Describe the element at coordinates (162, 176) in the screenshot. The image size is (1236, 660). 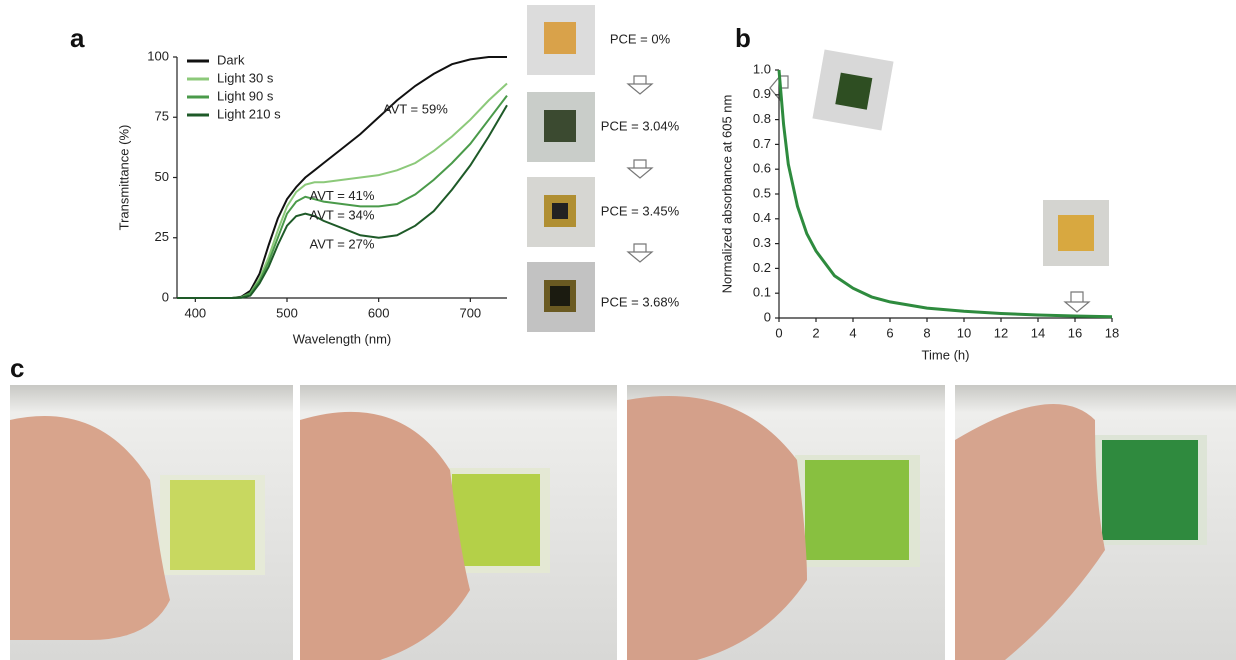
I see `y-tick-label: 50` at that location.